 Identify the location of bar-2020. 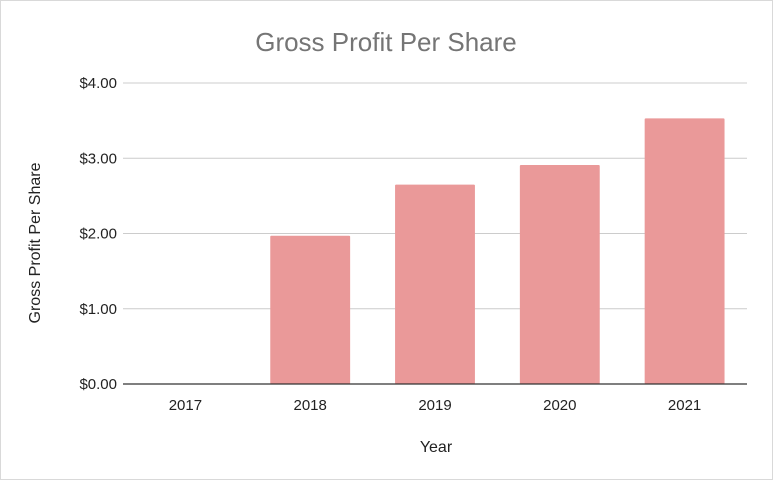
(559, 274).